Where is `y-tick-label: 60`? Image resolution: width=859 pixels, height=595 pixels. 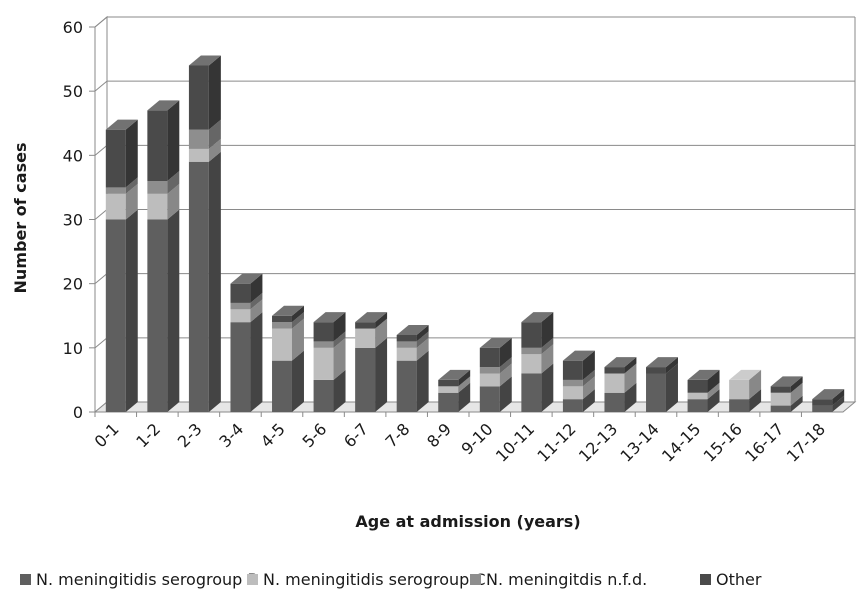 y-tick-label: 60 is located at coordinates (73, 27).